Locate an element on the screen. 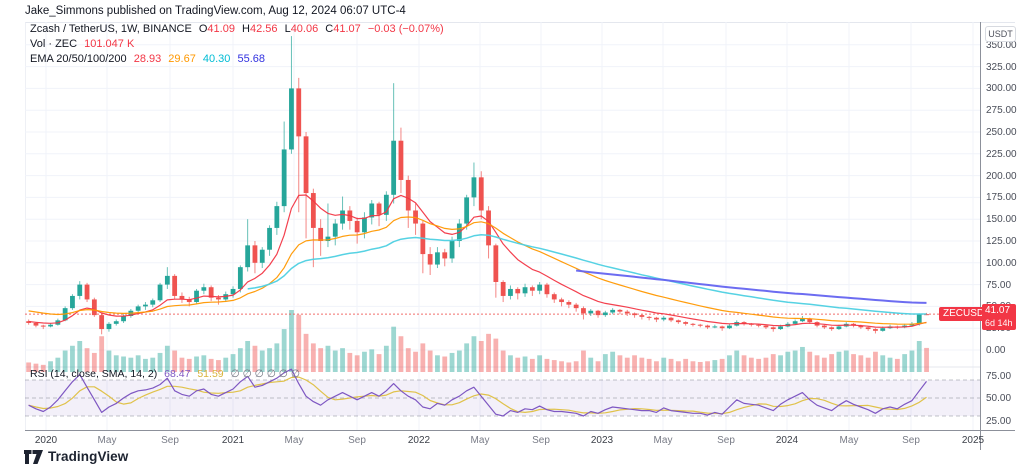 This screenshot has height=473, width=1024. ema20-value: 28.93 is located at coordinates (147, 59).